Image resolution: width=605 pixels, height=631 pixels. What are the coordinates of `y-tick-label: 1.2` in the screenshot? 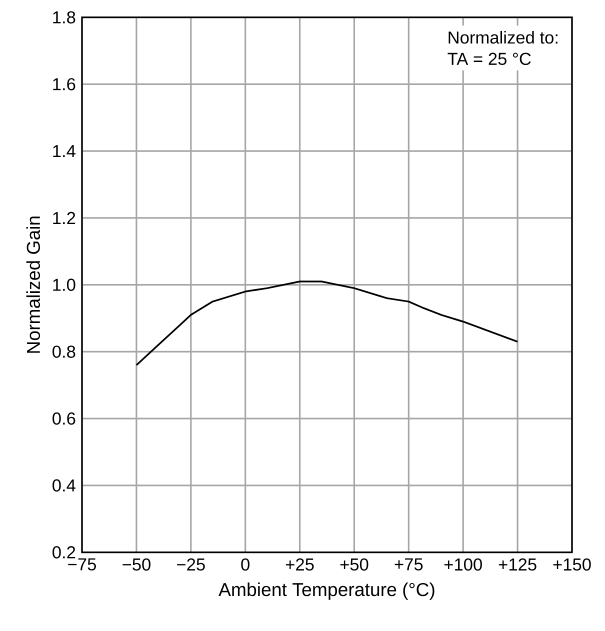 It's located at (64, 218).